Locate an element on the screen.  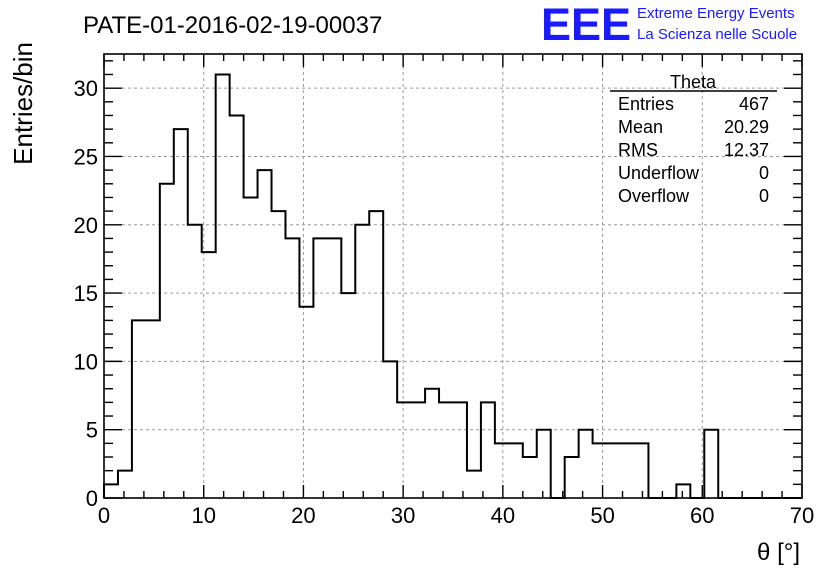
logo-line-1: Extreme Energy Events is located at coordinates (716, 13).